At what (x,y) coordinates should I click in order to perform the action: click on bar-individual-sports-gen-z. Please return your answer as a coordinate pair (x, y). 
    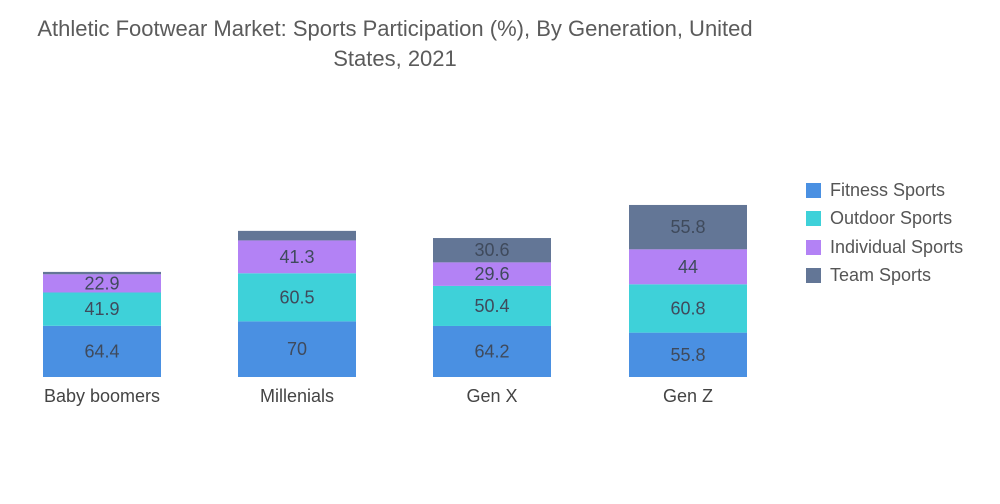
    Looking at the image, I should click on (688, 267).